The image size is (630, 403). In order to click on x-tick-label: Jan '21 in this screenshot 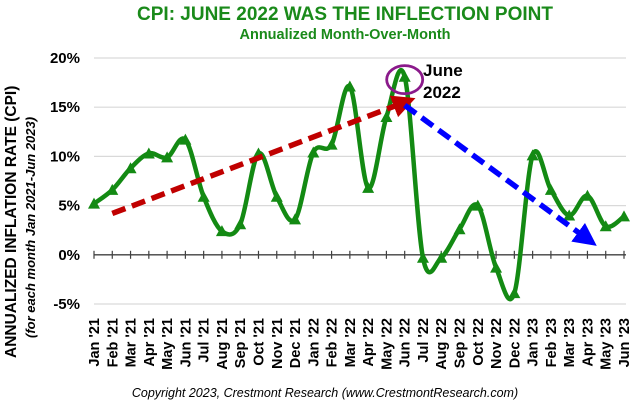, I will do `click(95, 342)`.